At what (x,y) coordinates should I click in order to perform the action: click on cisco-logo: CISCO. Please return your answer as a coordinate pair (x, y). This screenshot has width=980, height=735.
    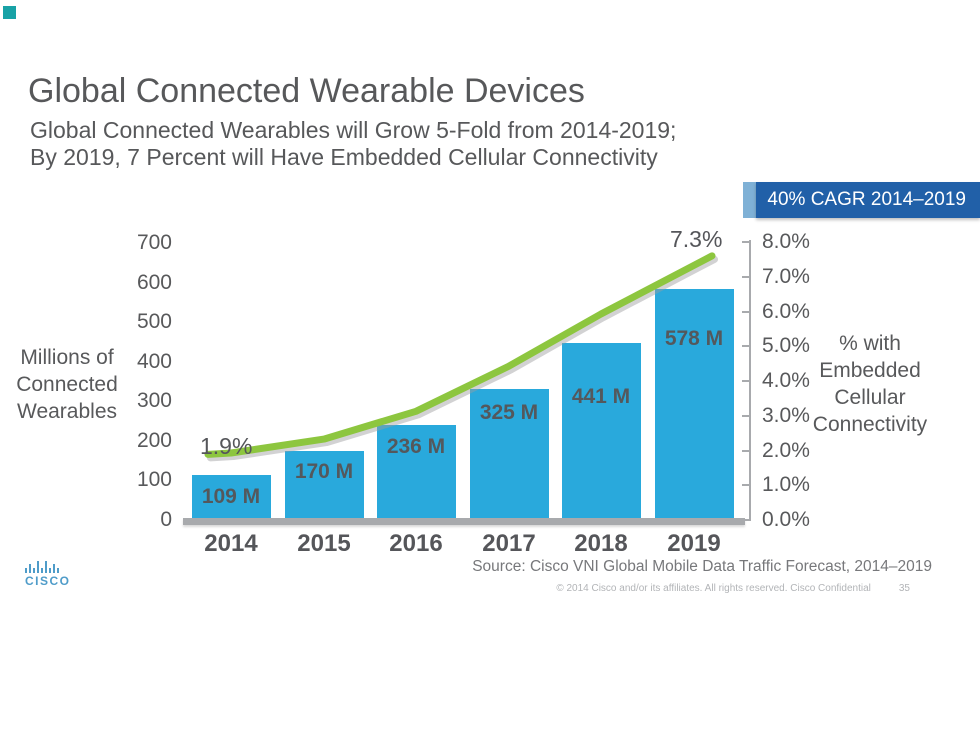
    Looking at the image, I should click on (55, 574).